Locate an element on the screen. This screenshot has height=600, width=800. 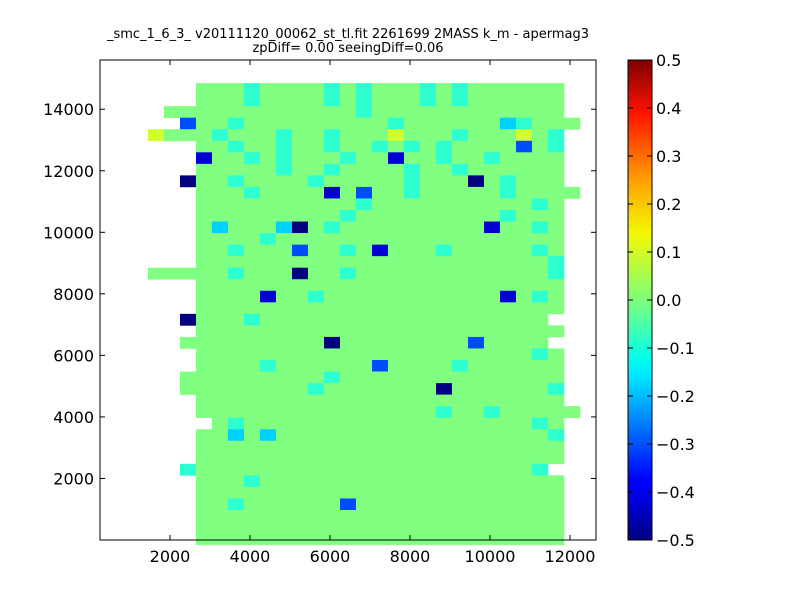
colorbar-tick-label: 0.5 is located at coordinates (668, 60).